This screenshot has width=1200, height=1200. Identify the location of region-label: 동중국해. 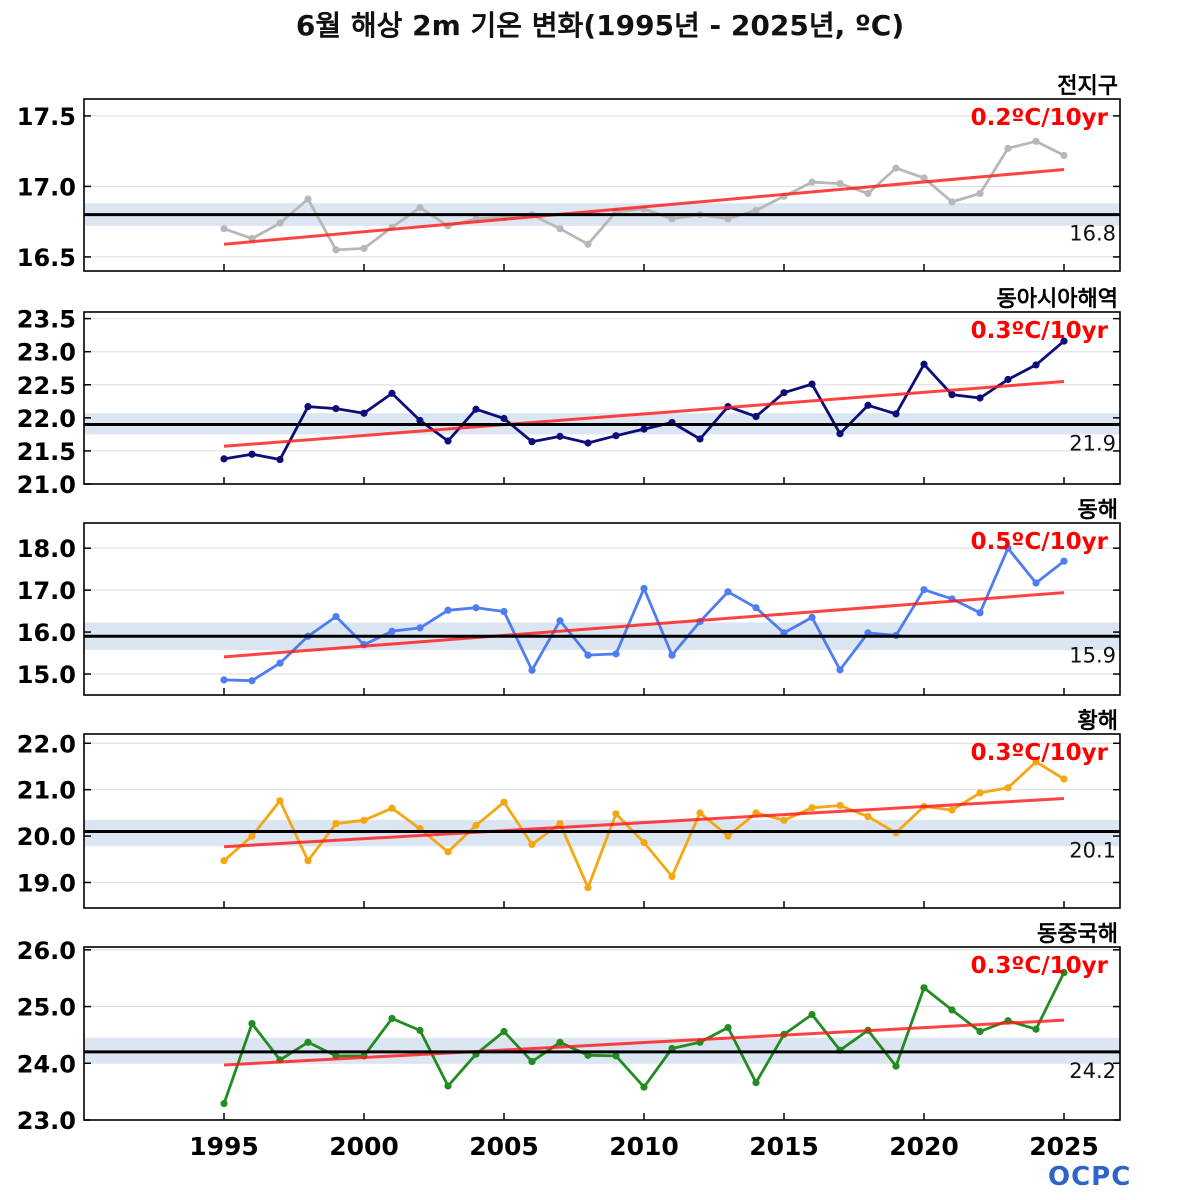
(1077, 934).